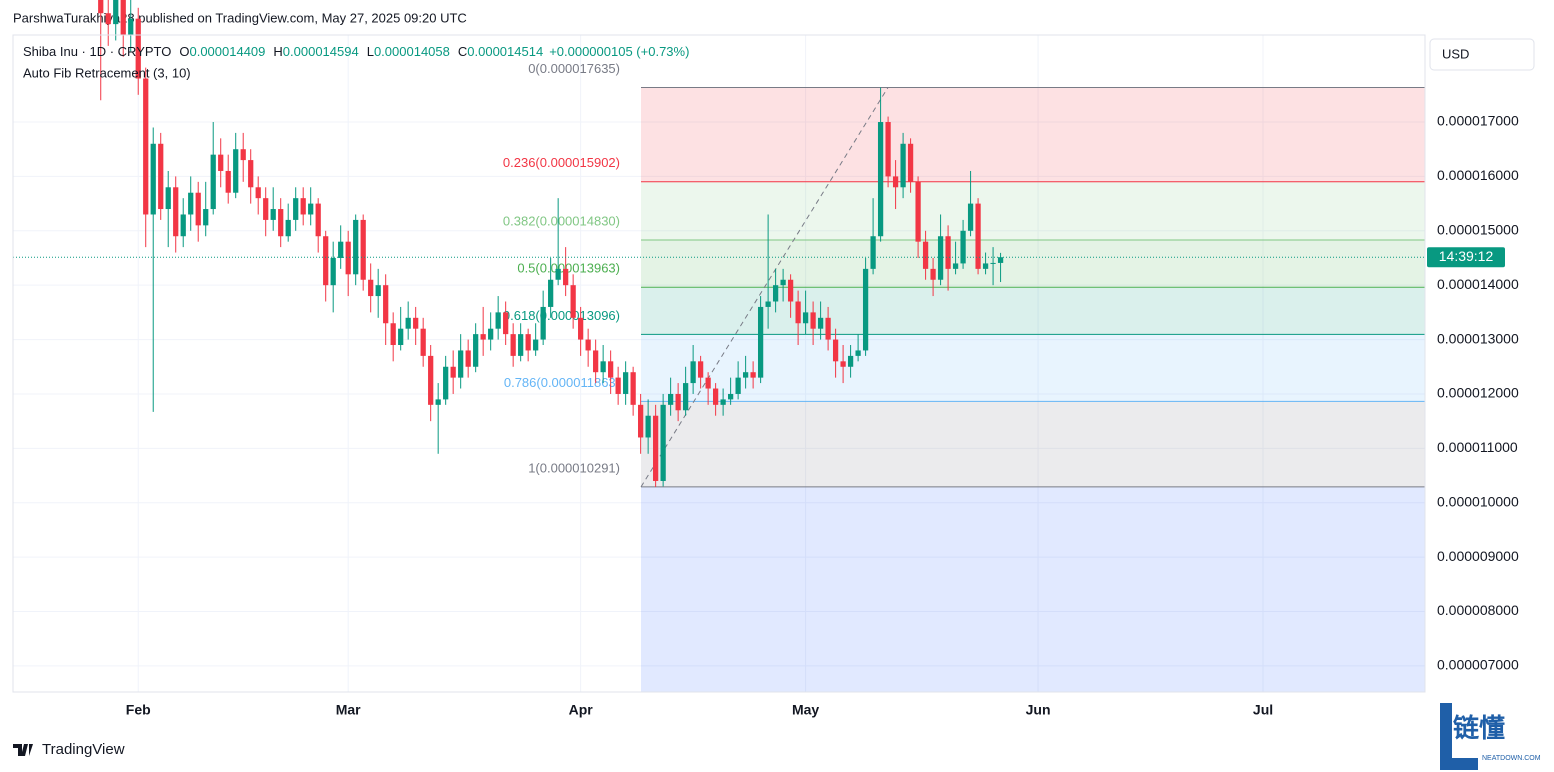  I want to click on fib-label: 0.618(0.000013096), so click(561, 315).